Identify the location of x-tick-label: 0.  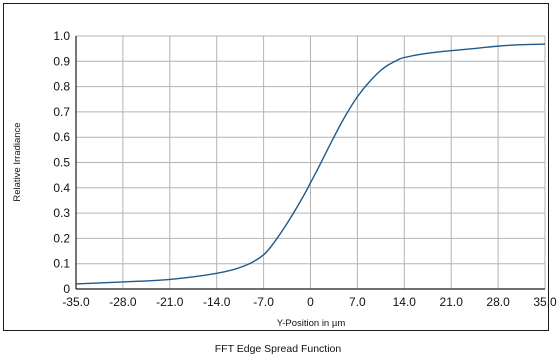
(310, 302).